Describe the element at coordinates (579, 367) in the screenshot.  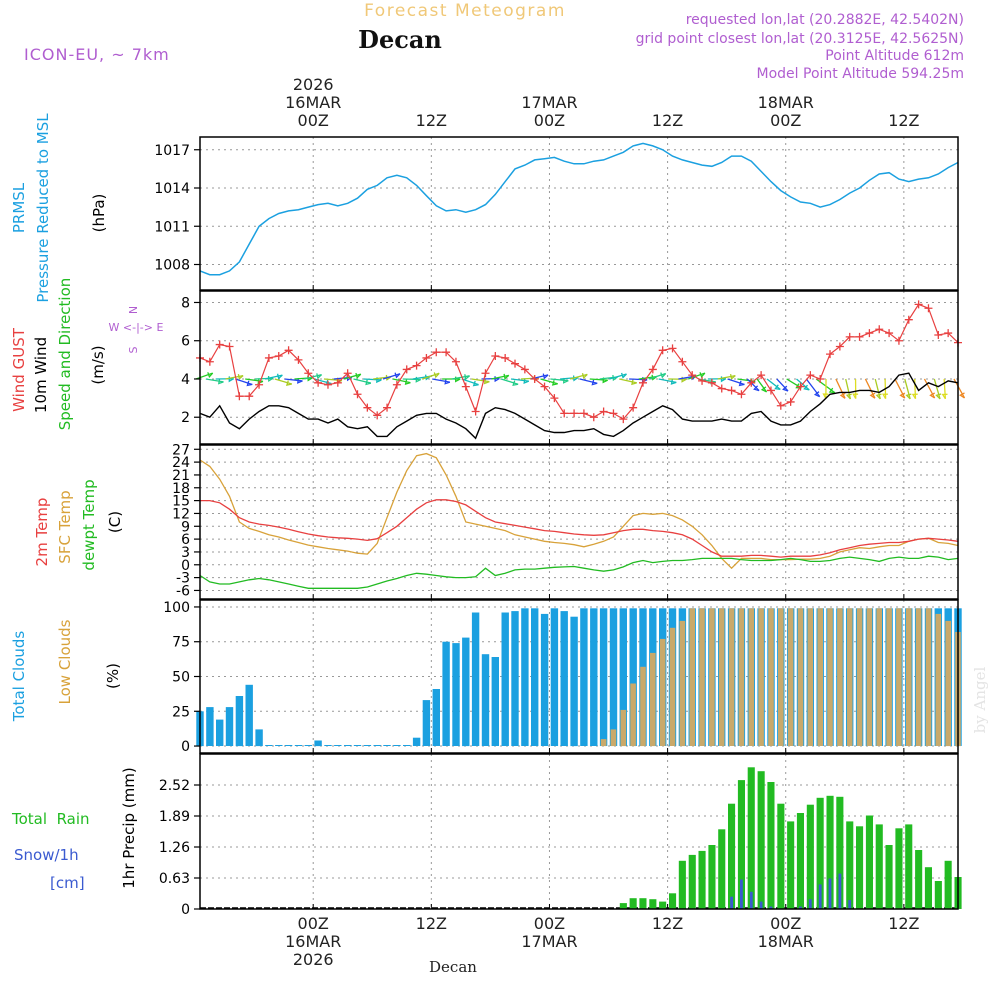
I see `wind-frame` at that location.